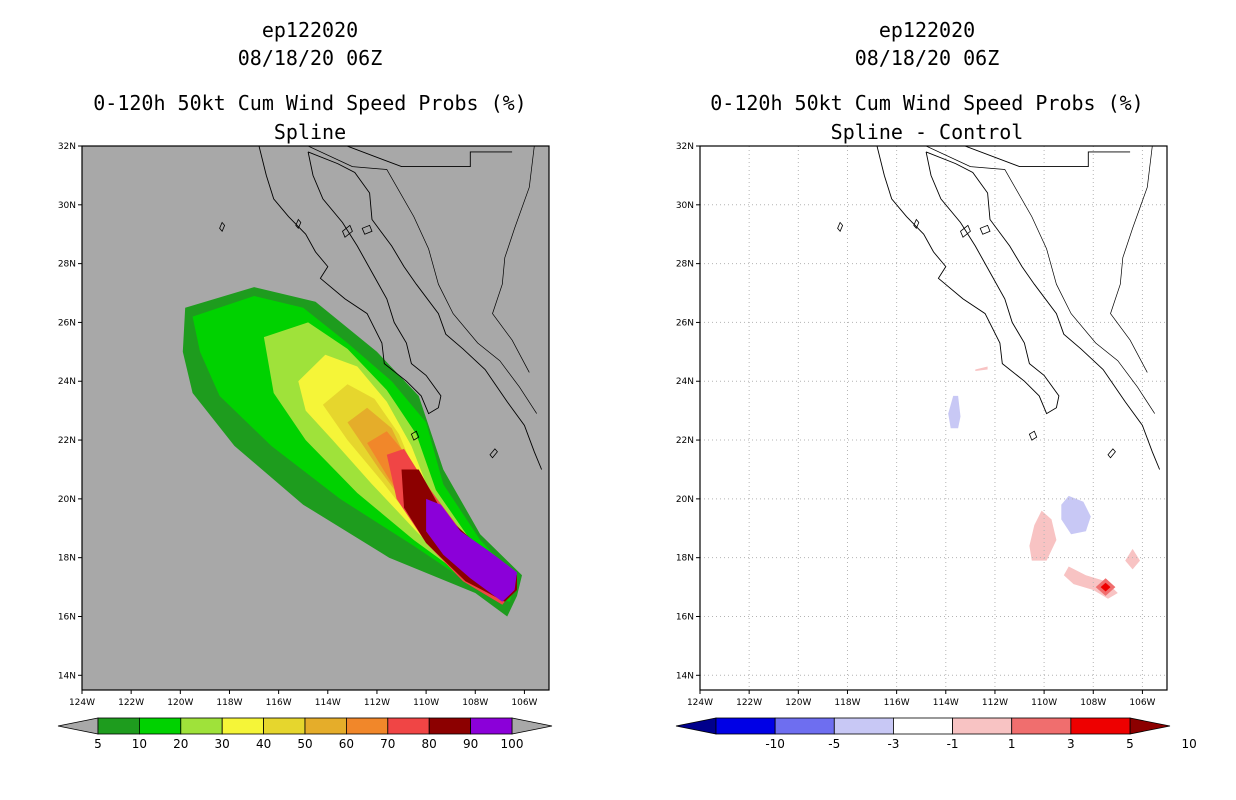  What do you see at coordinates (475, 703) in the screenshot?
I see `left-x-tick-label: 108W` at bounding box center [475, 703].